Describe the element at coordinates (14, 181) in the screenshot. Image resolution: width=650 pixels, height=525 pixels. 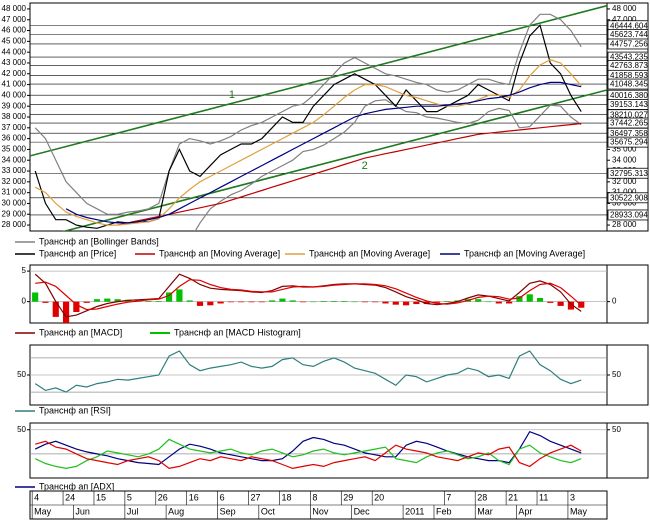
I see `y-tick-label: 32 000` at that location.